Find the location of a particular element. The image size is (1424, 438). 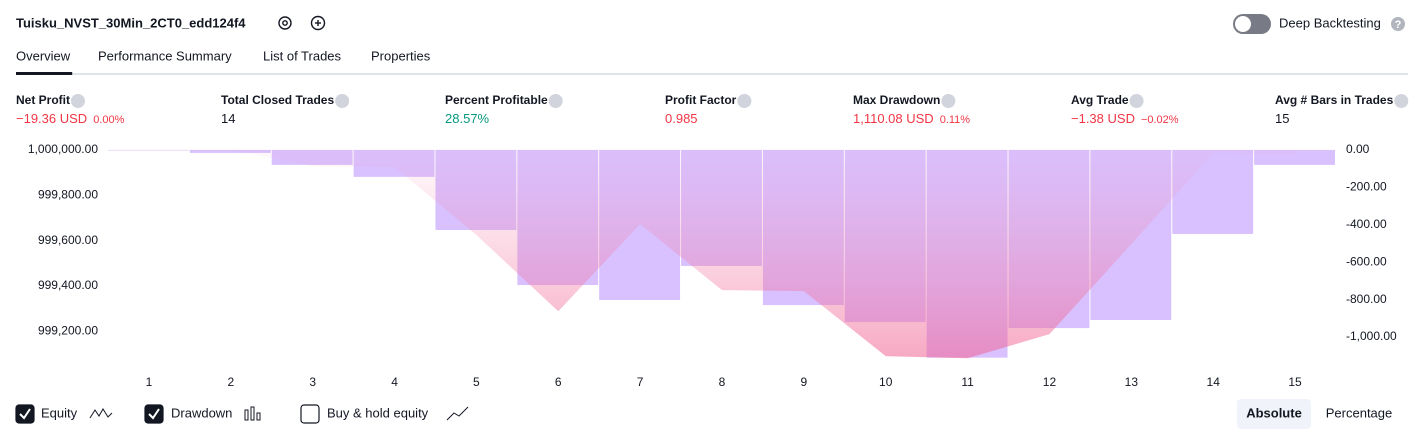

x-tick-label: 9 is located at coordinates (804, 382).